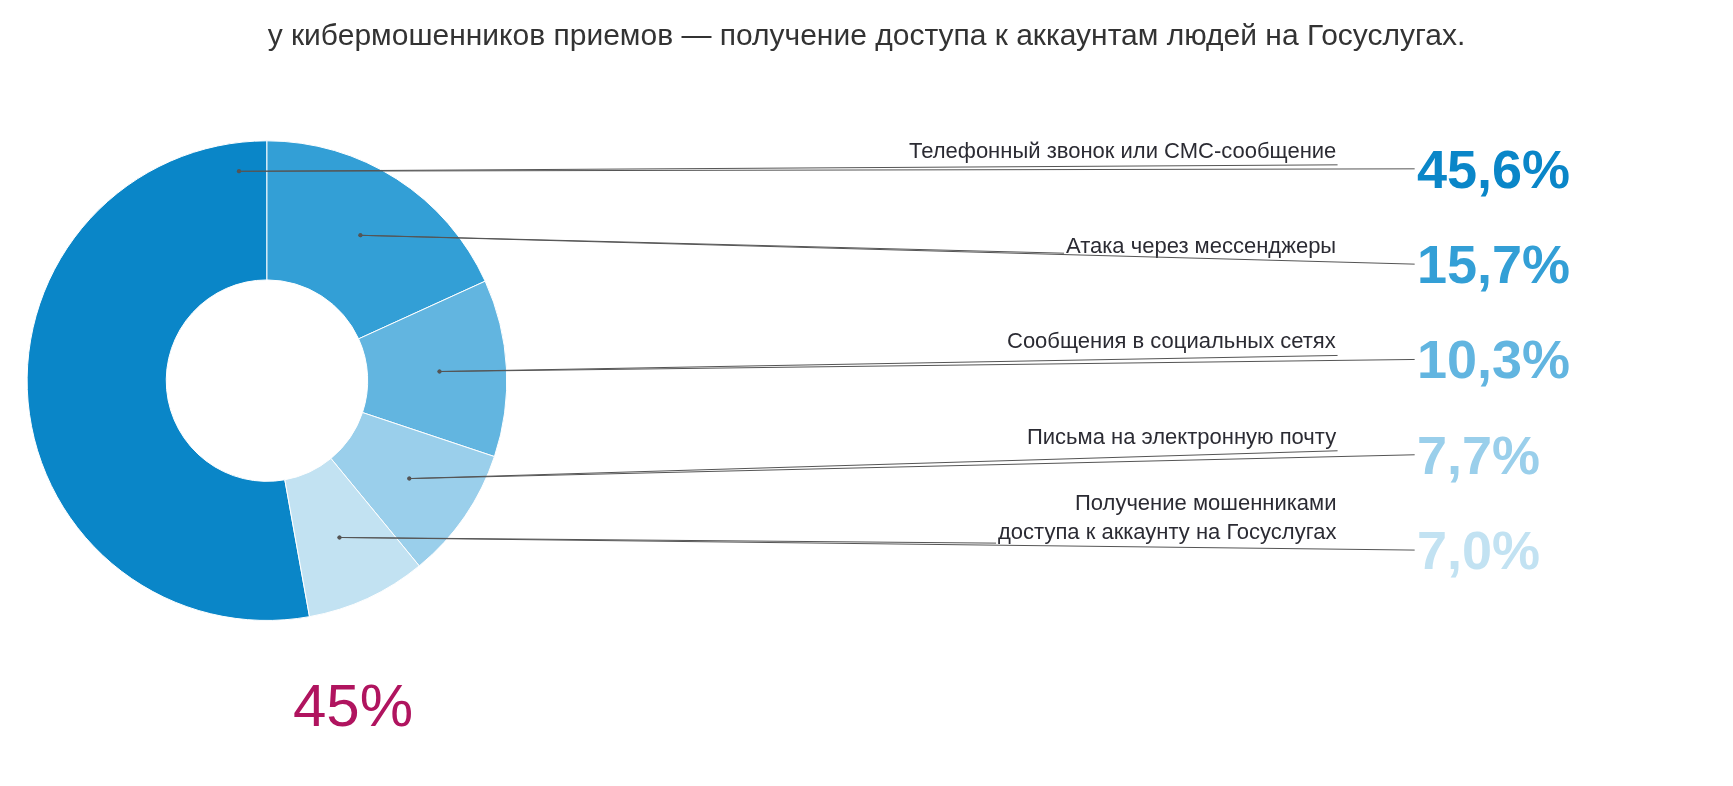 This screenshot has width=1733, height=786. I want to click on data-label: 7,7%, so click(1479, 455).